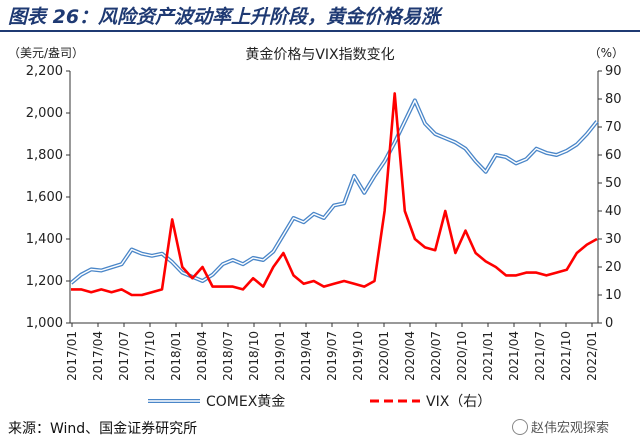 This screenshot has height=443, width=640. What do you see at coordinates (44, 281) in the screenshot?
I see `left-tick-label: 1,200` at bounding box center [44, 281].